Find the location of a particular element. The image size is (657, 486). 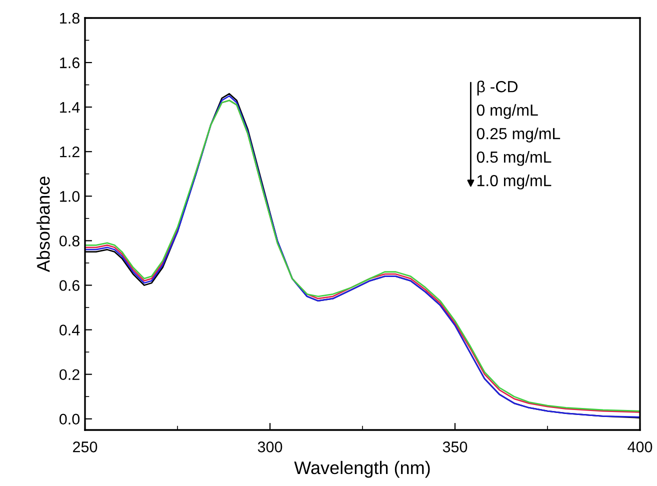

y-axis-title: Absorbance is located at coordinates (43, 224).